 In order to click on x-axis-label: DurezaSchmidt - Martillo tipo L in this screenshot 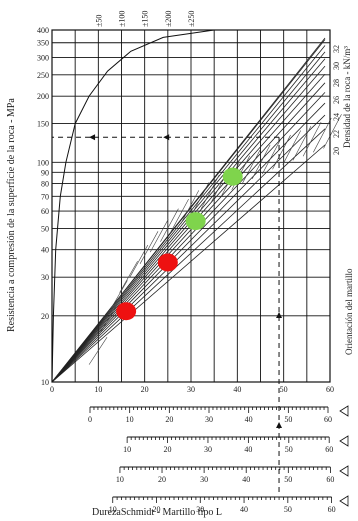, I will do `click(157, 512)`.